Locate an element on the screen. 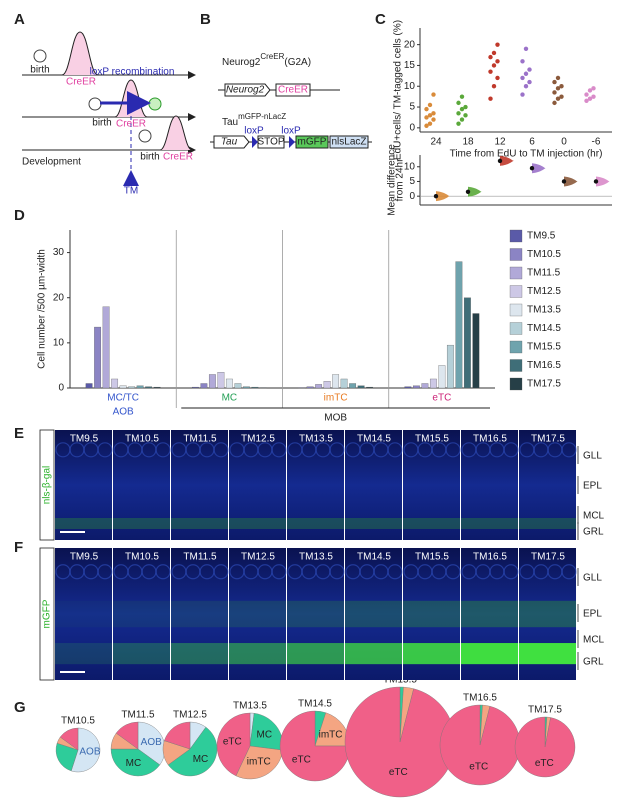 The width and height of the screenshot is (626, 800). legend-label: TM11.5 is located at coordinates (544, 273).